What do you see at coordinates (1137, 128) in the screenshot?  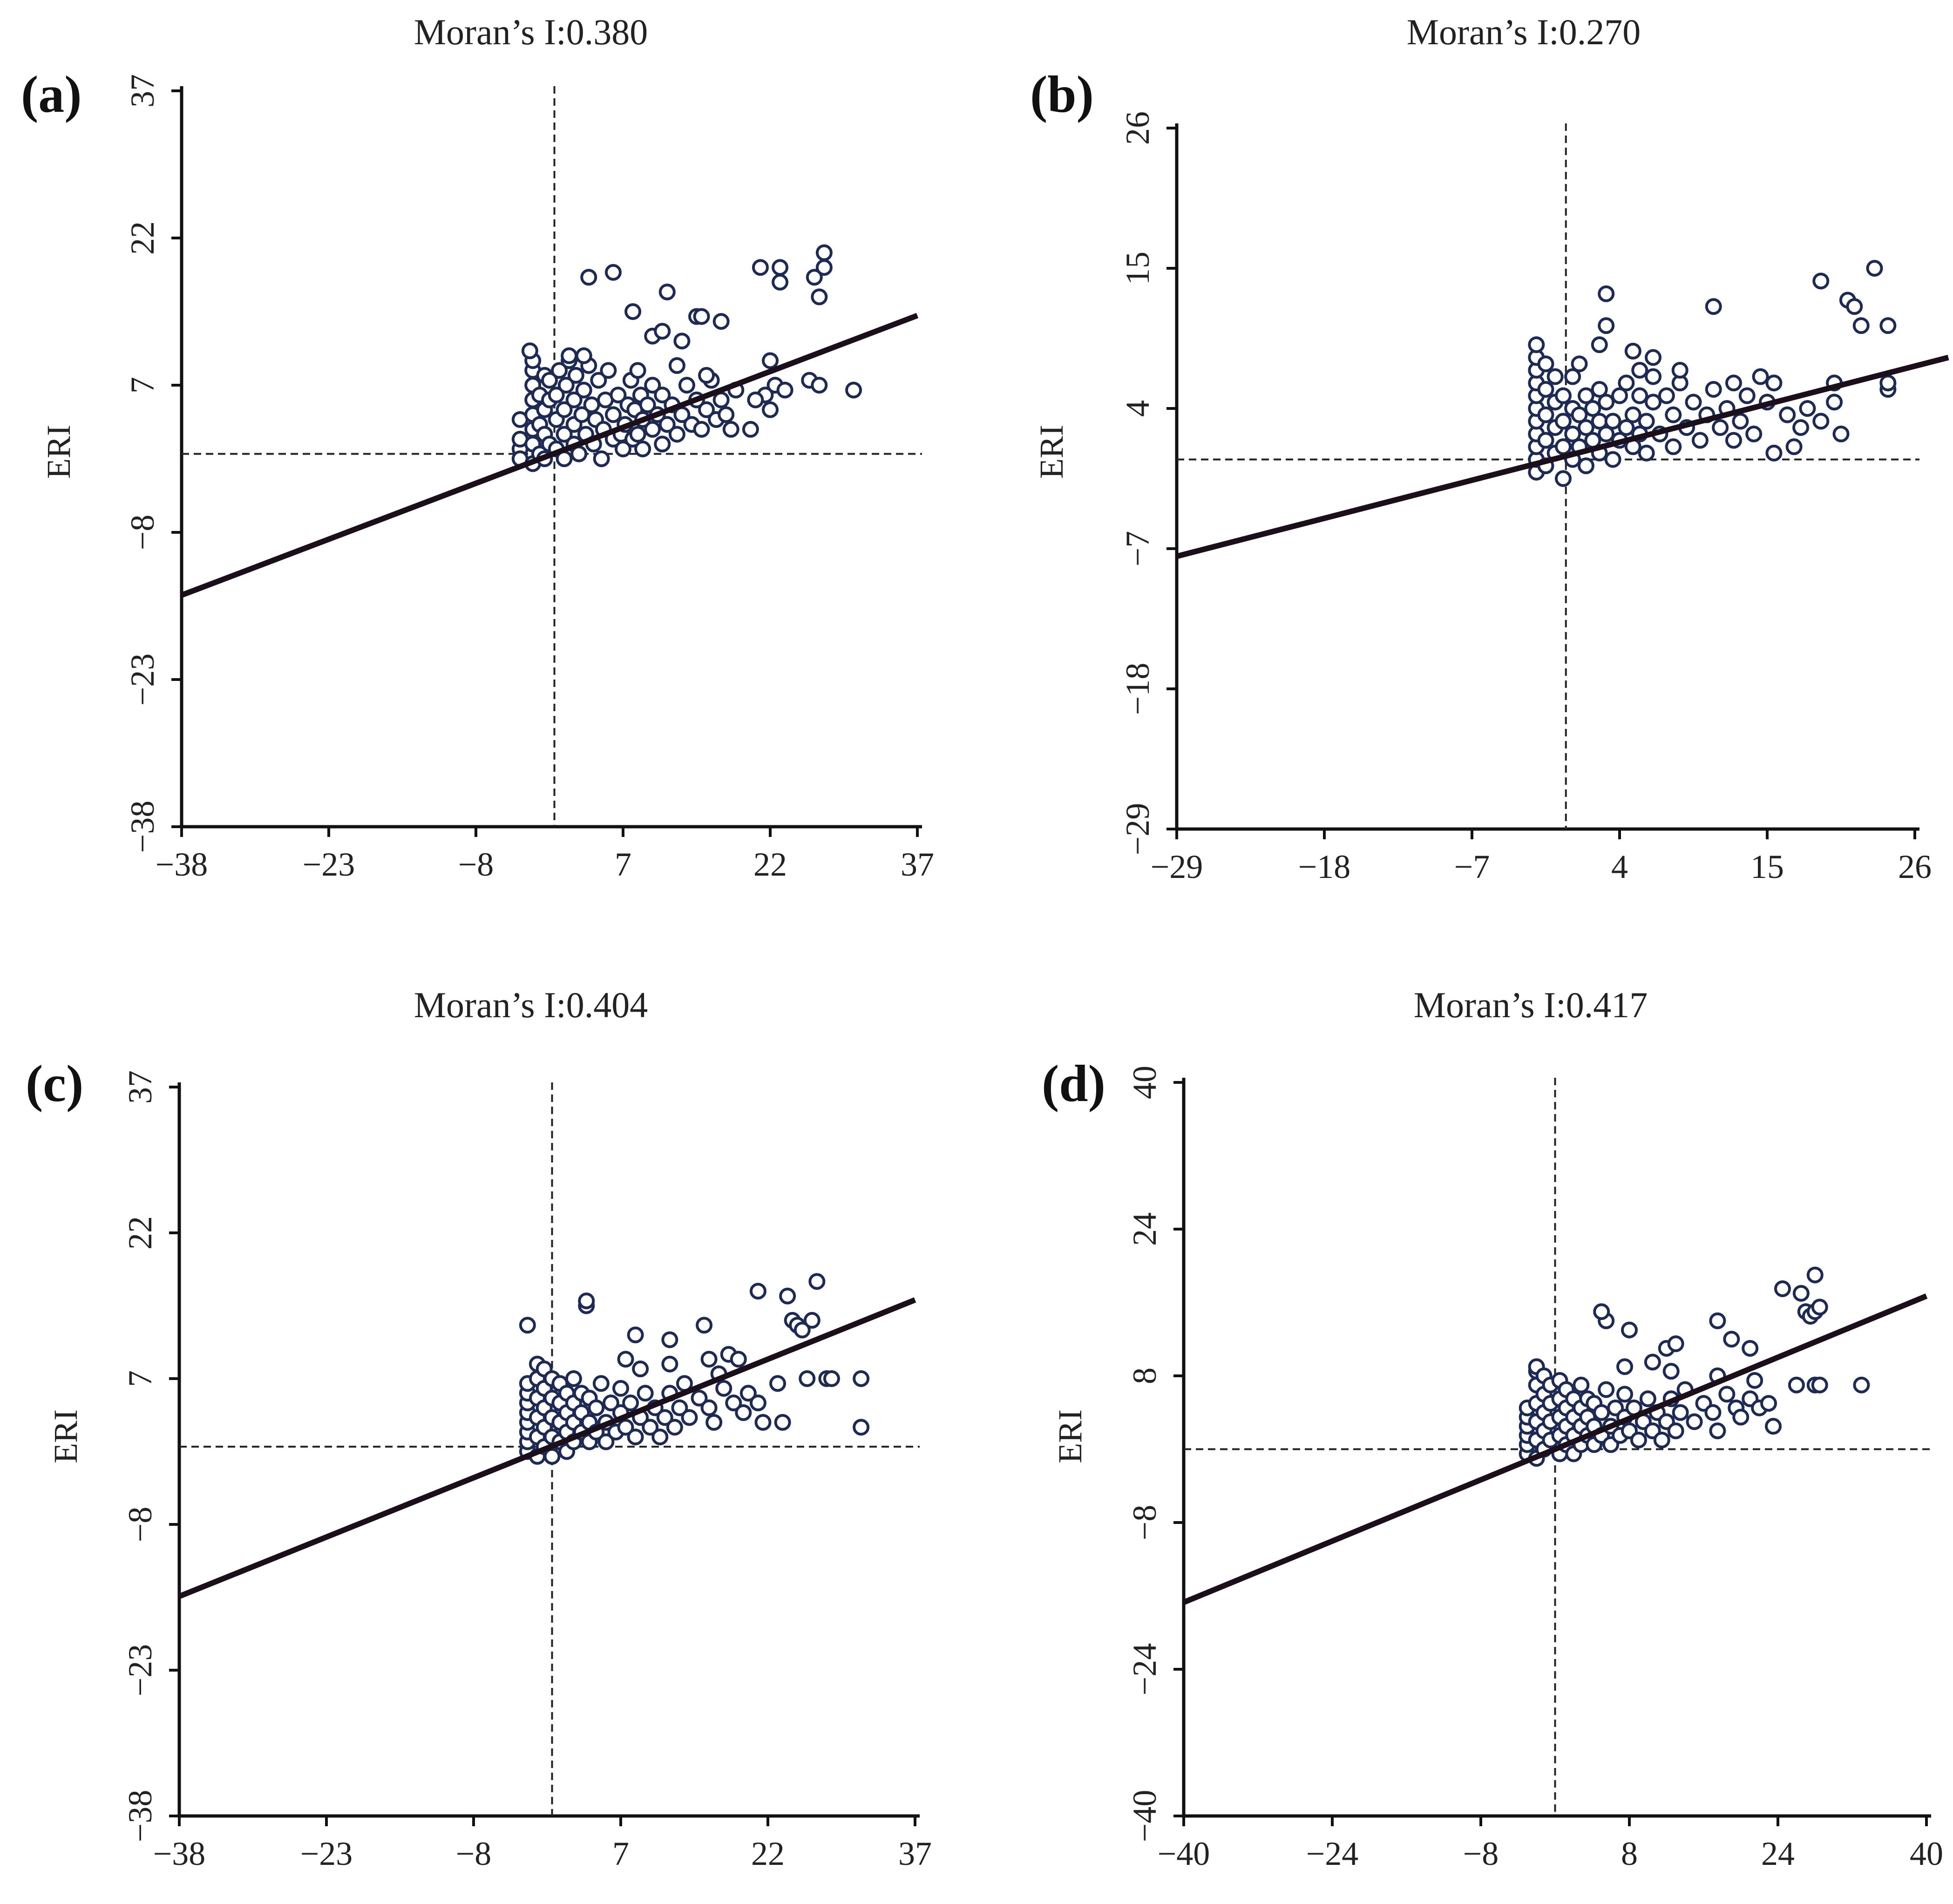 I see `y-tick-label: 26` at bounding box center [1137, 128].